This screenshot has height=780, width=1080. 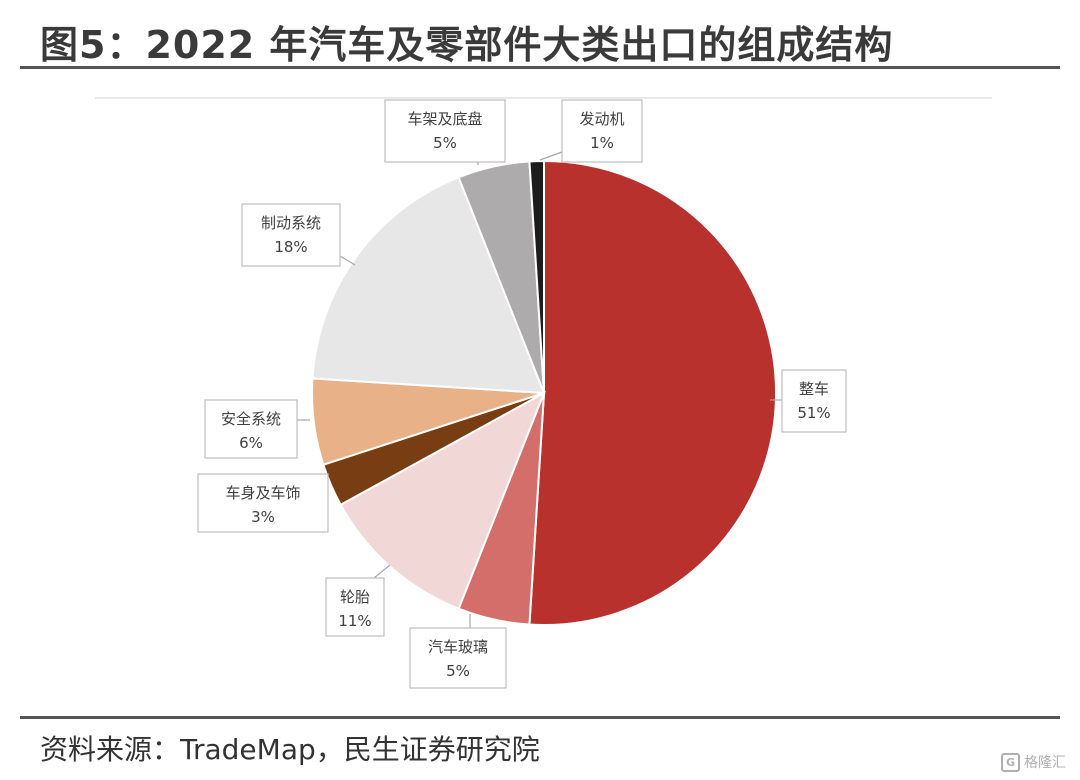 What do you see at coordinates (458, 647) in the screenshot?
I see `callout-category-label: 汽车玻璃` at bounding box center [458, 647].